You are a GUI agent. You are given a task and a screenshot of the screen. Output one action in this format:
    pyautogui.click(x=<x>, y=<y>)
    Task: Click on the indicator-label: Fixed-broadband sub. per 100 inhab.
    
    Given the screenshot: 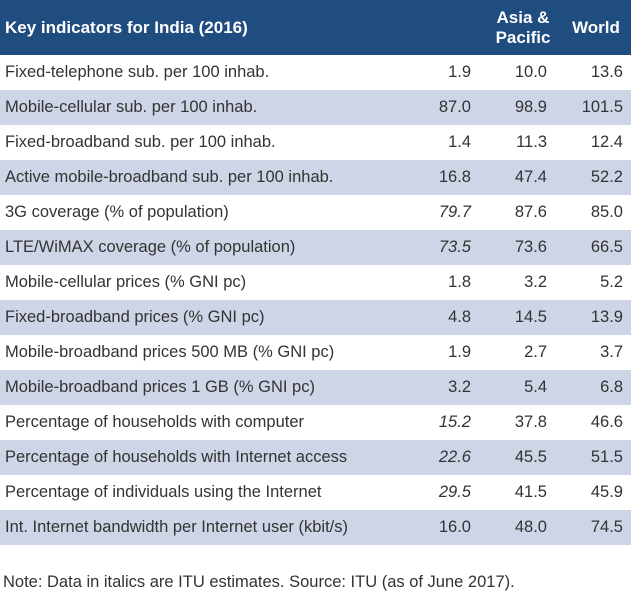 What is the action you would take?
    pyautogui.click(x=140, y=142)
    